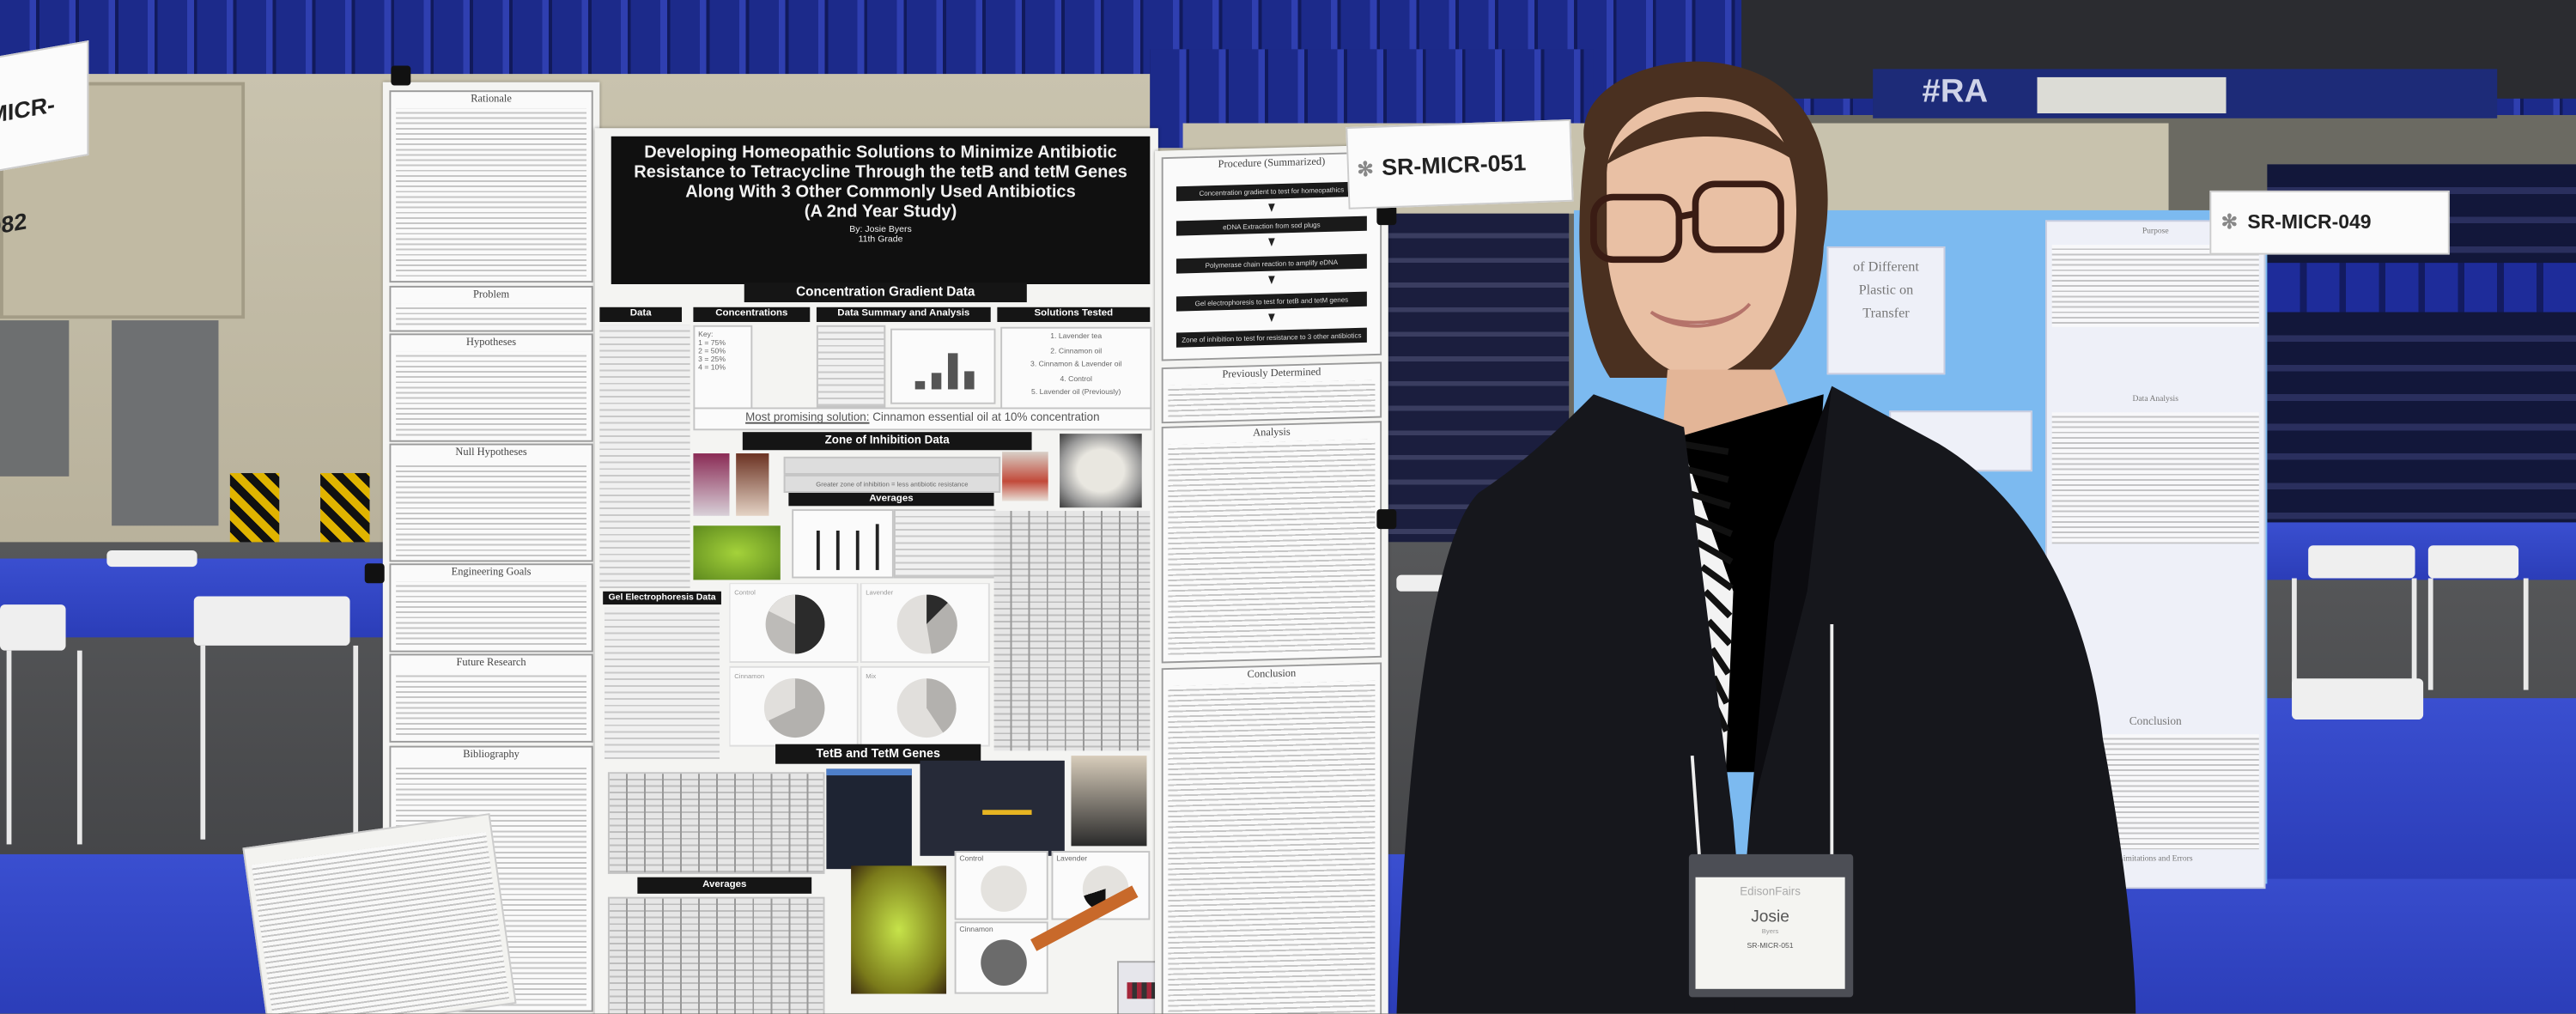 Image resolution: width=2576 pixels, height=1014 pixels. I want to click on averages-bar-chart, so click(843, 544).